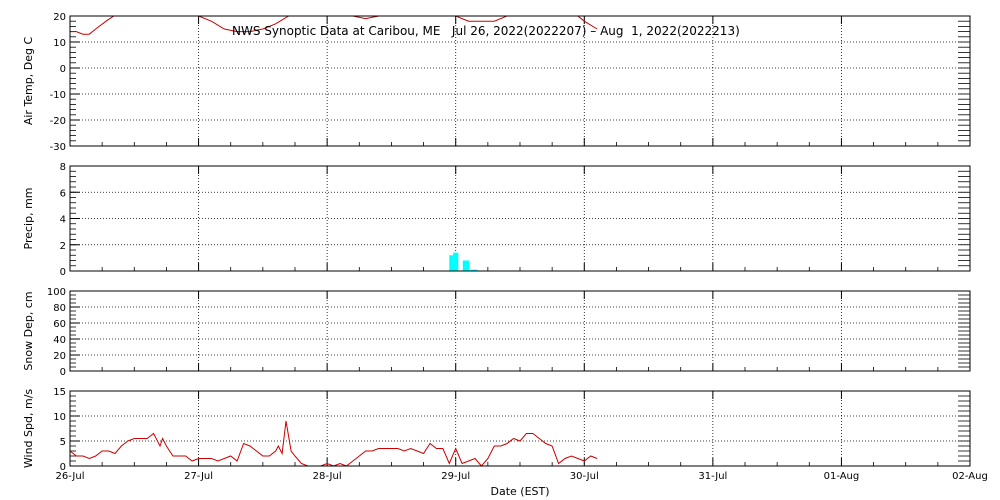 Image resolution: width=1000 pixels, height=500 pixels. I want to click on x-tick-label: 01-Aug, so click(842, 476).